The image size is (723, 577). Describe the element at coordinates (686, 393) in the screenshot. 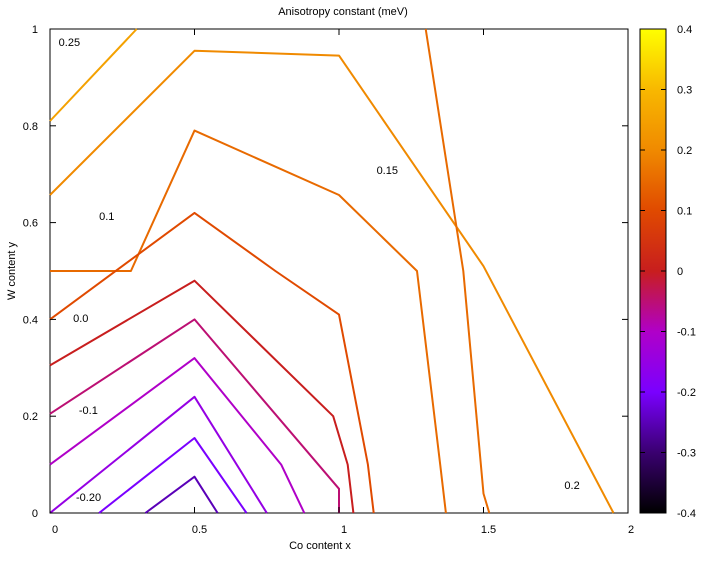

I see `colorbar-tick-label-6: -0.2` at that location.